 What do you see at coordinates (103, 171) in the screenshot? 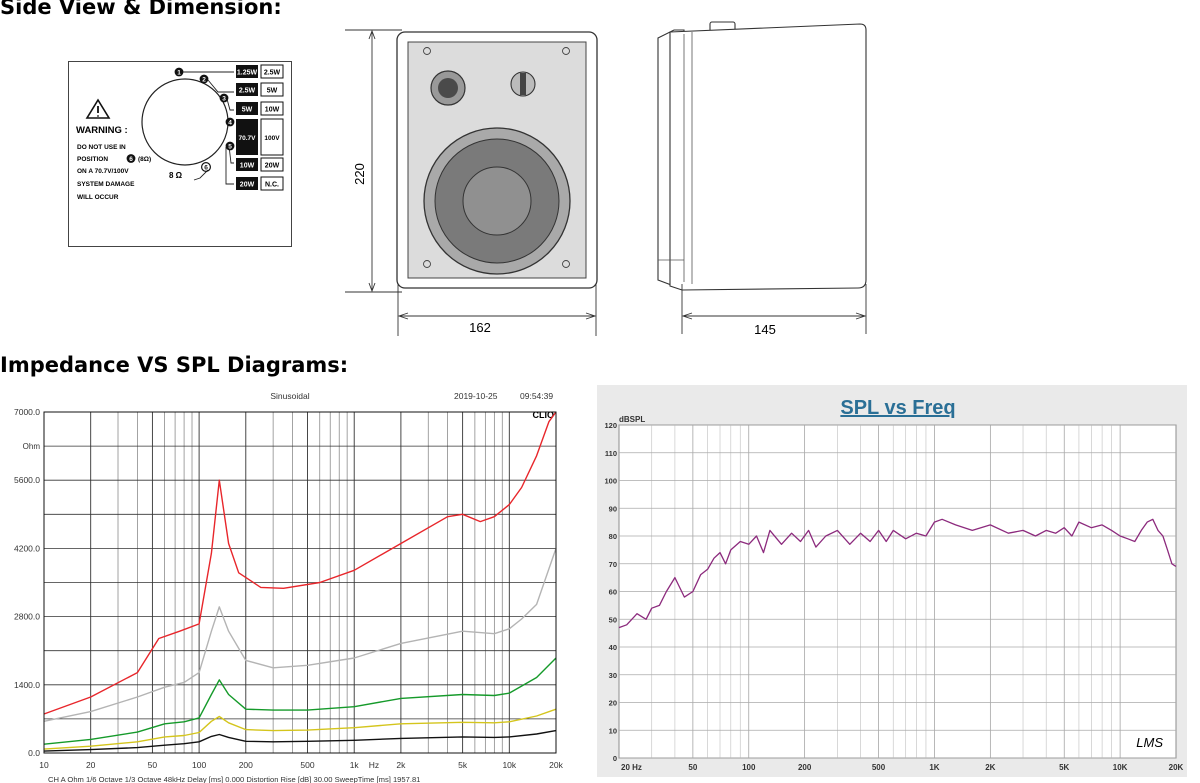
I see `warning-line-3: ON A 70.7V/100V` at bounding box center [103, 171].